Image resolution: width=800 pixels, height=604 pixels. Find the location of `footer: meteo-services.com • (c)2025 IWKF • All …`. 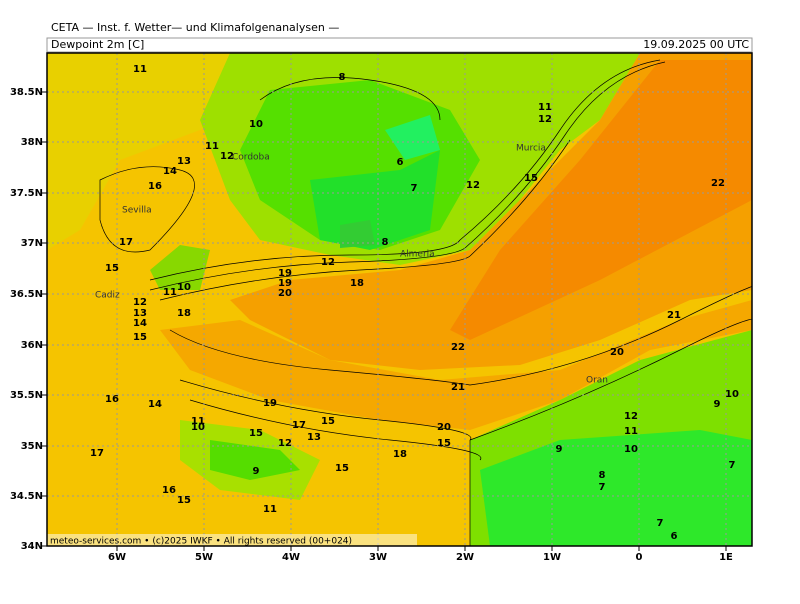

footer: meteo-services.com • (c)2025 IWKF • All … is located at coordinates (201, 542).